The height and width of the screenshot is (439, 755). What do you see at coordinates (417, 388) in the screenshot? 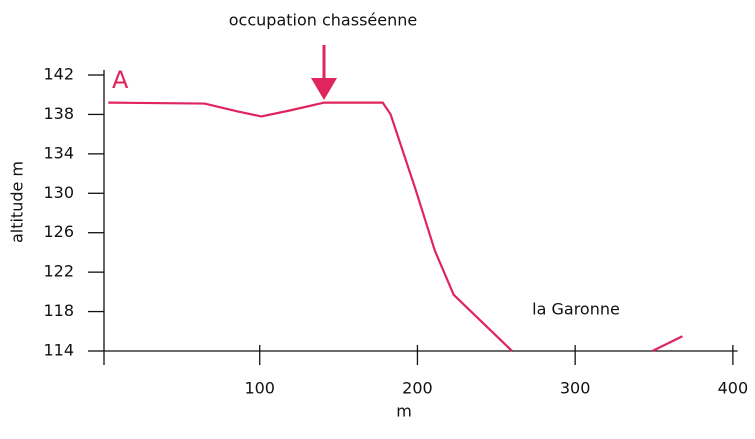
I see `x-tick-label: 200` at bounding box center [417, 388].